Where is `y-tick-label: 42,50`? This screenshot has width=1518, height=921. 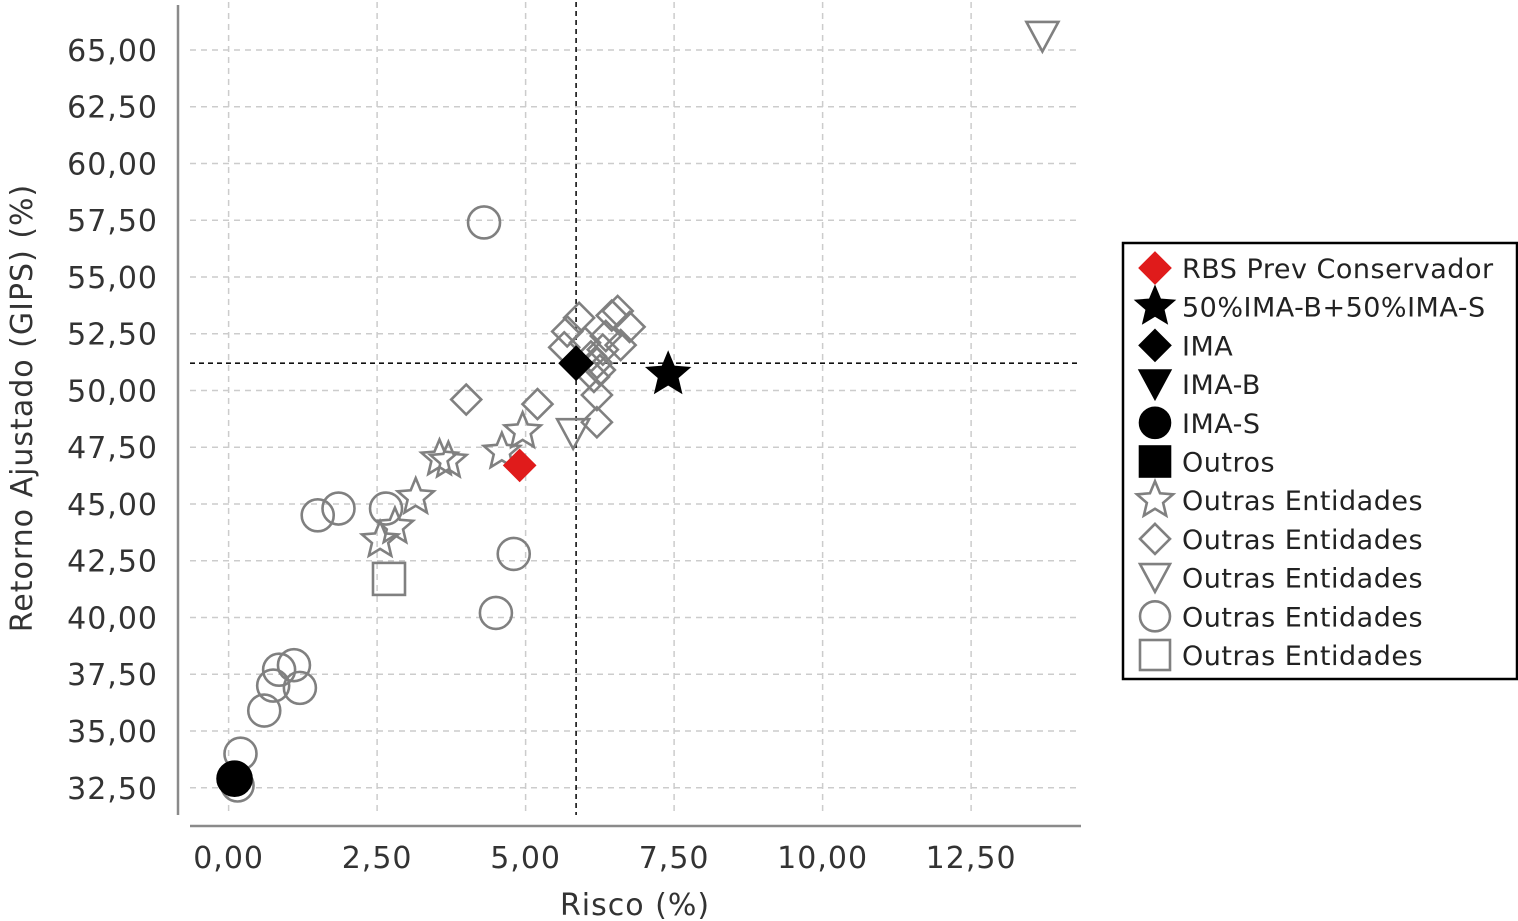 y-tick-label: 42,50 is located at coordinates (112, 562).